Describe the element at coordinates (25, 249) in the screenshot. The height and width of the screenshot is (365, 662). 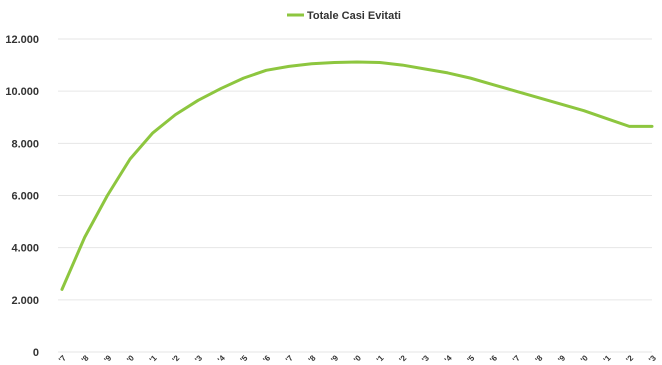
I see `y-tick-label: 4.000` at that location.